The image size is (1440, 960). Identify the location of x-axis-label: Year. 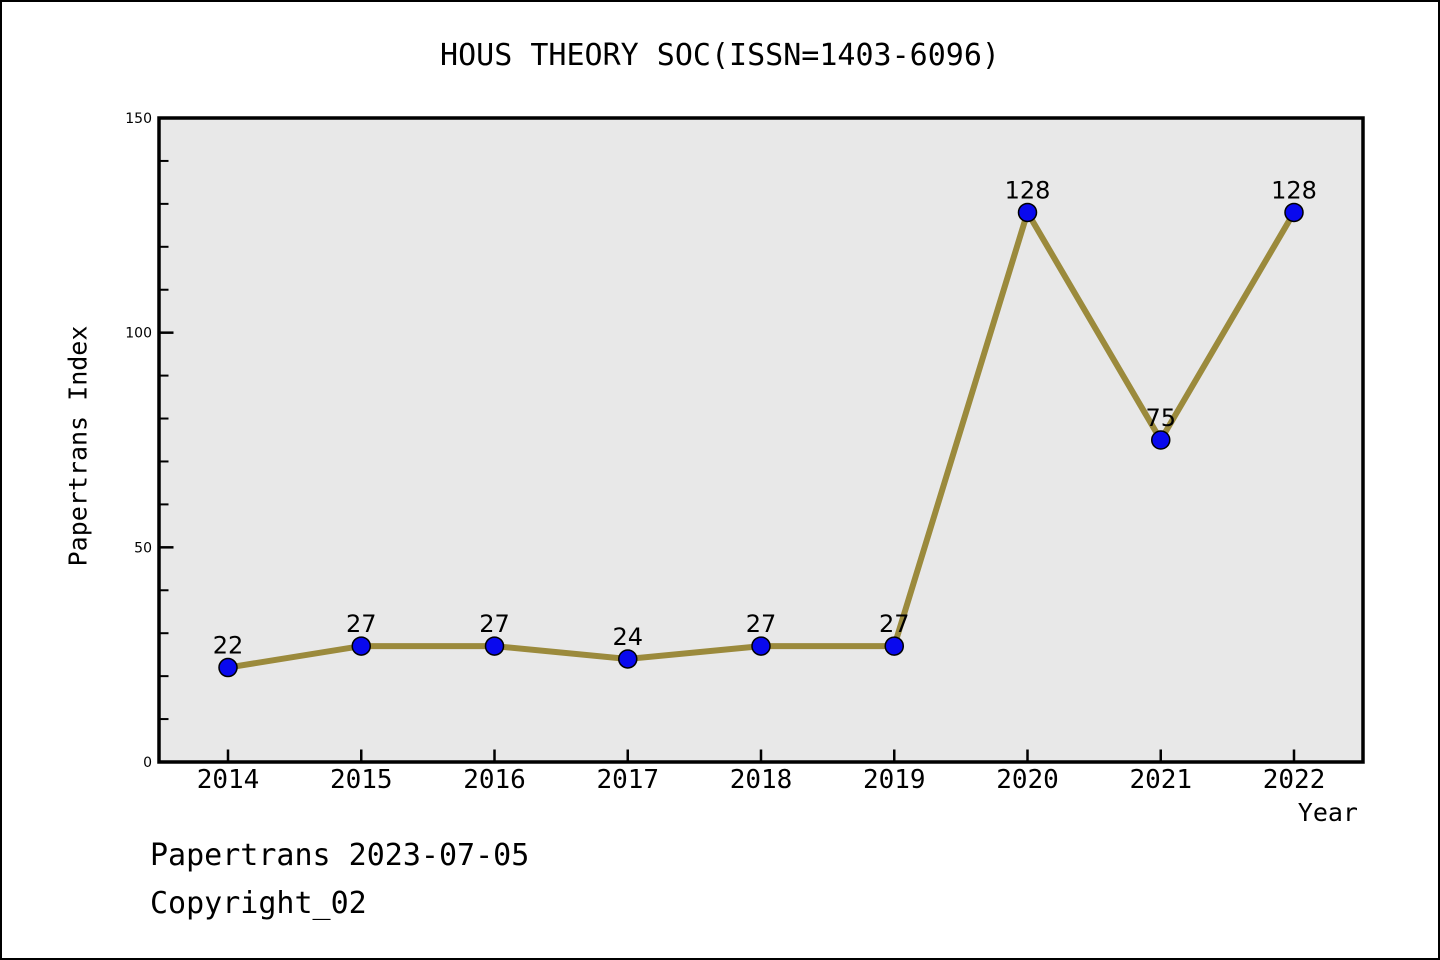
(1327, 812).